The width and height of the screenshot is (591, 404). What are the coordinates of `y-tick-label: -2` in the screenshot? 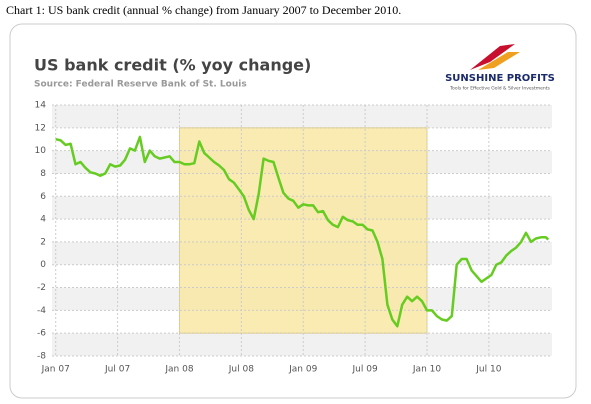 It's located at (41, 288).